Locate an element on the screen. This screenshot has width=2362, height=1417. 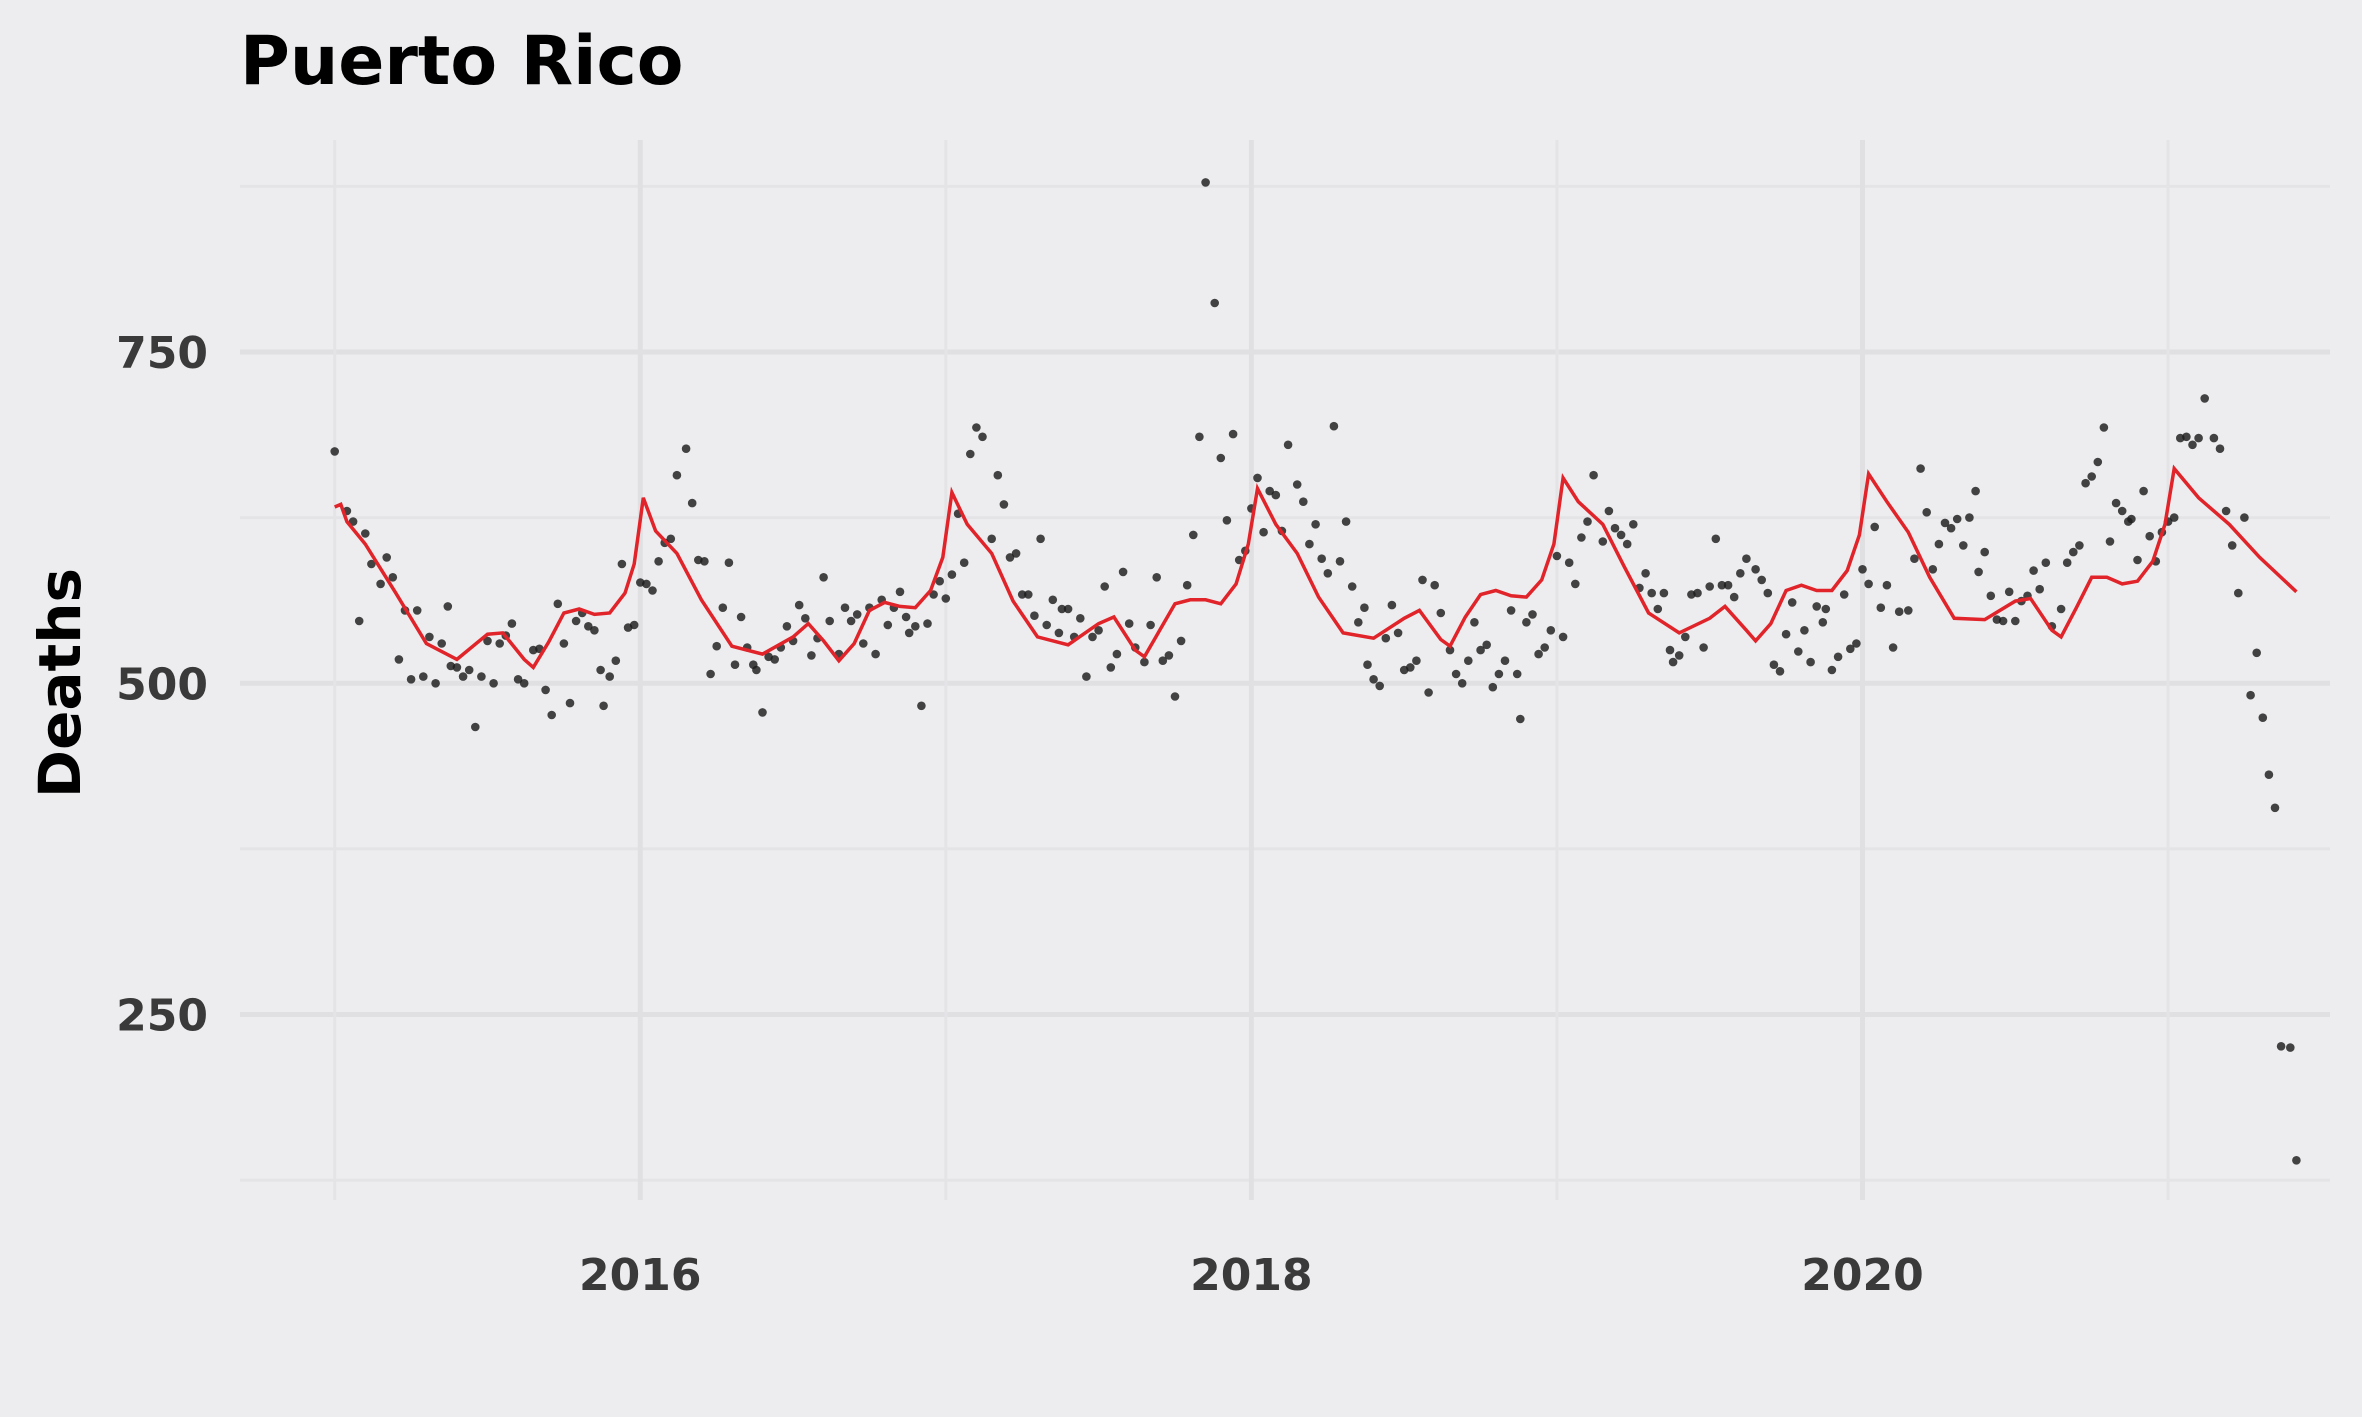
y-tick-label: 500 is located at coordinates (162, 684).